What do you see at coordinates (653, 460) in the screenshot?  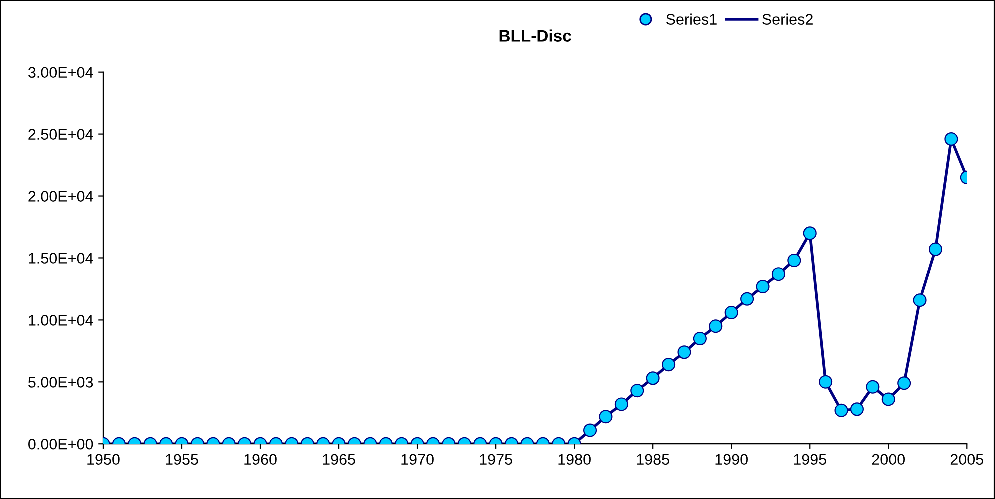 I see `x-tick-label: 1985` at bounding box center [653, 460].